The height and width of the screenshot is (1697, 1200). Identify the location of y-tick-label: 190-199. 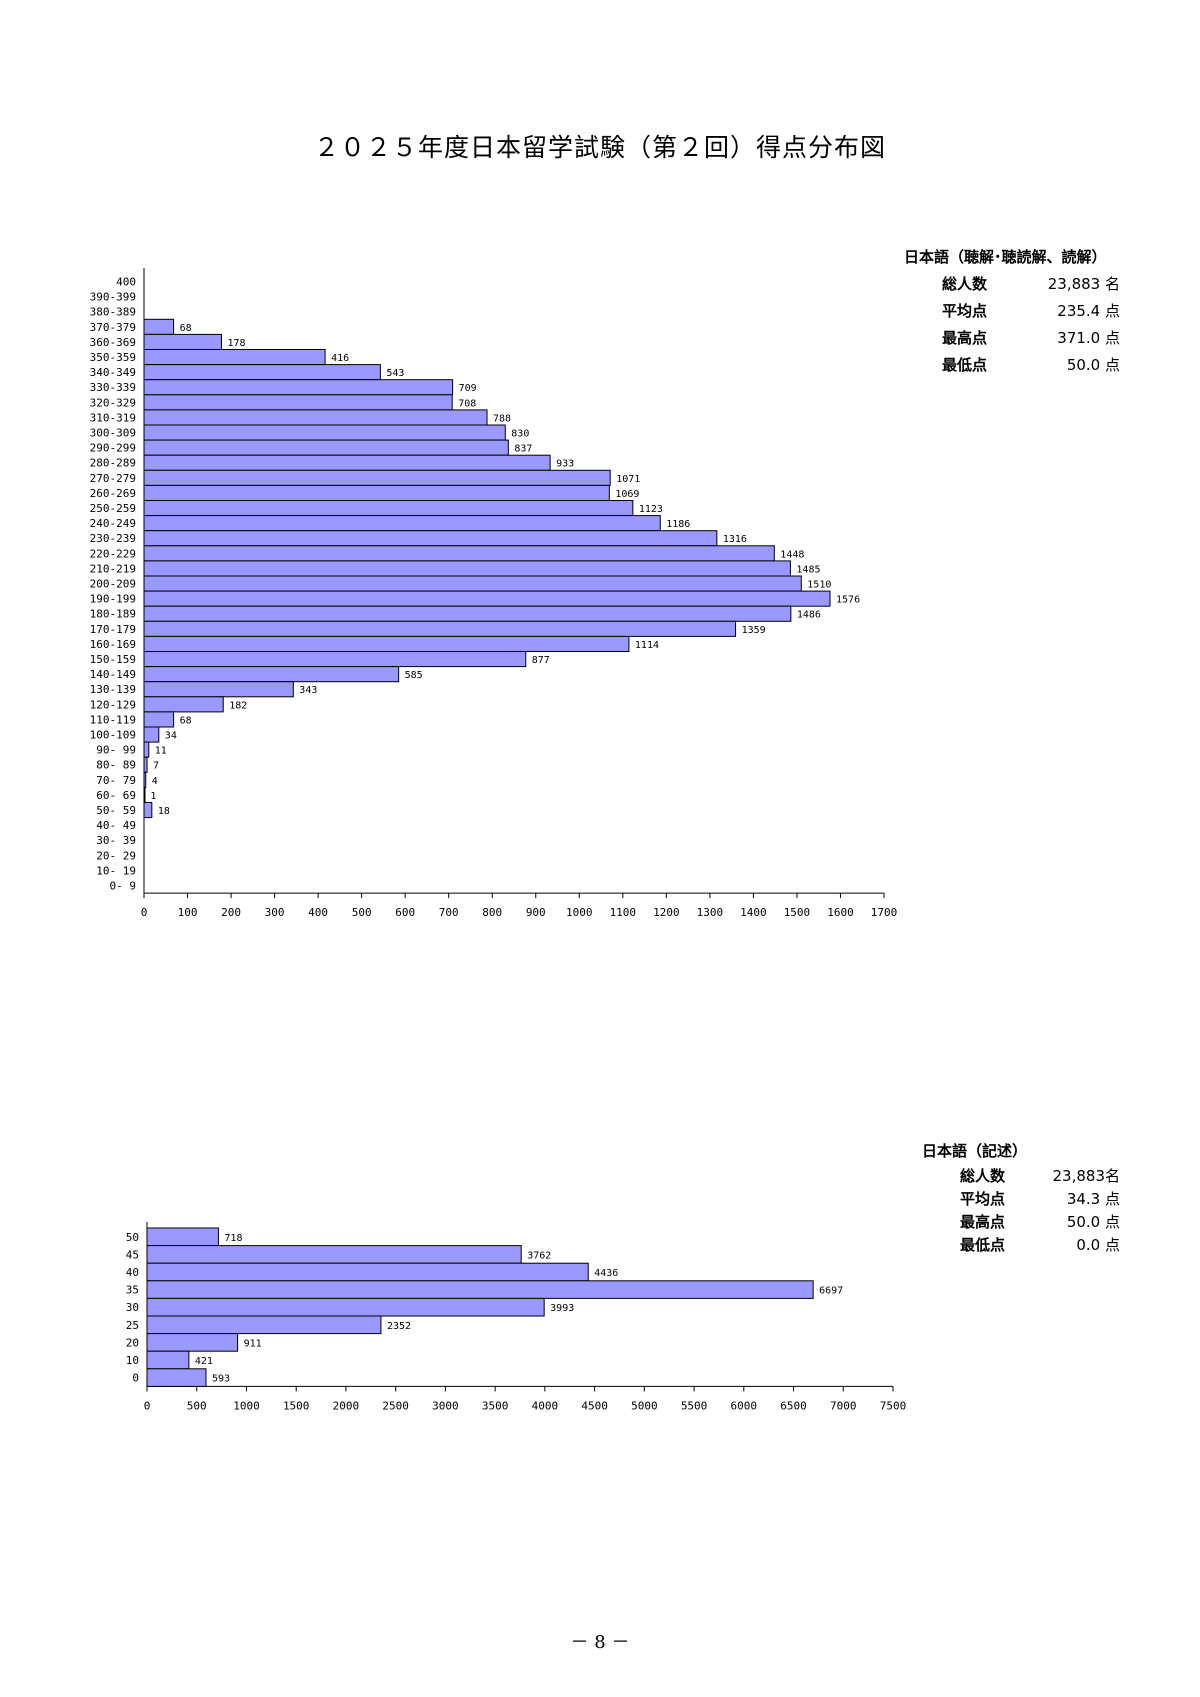
(113, 599).